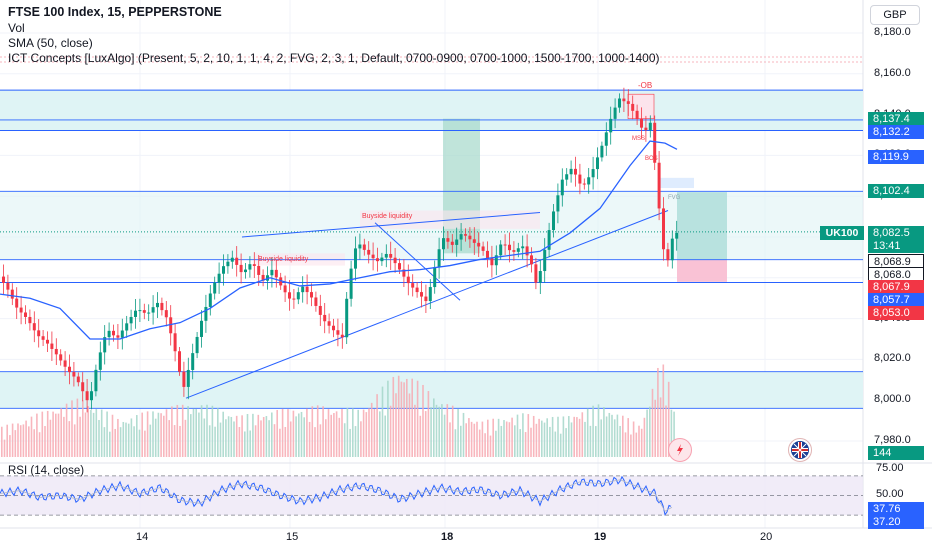 The height and width of the screenshot is (550, 932). What do you see at coordinates (895, 15) in the screenshot?
I see `currency-button: GBP` at bounding box center [895, 15].